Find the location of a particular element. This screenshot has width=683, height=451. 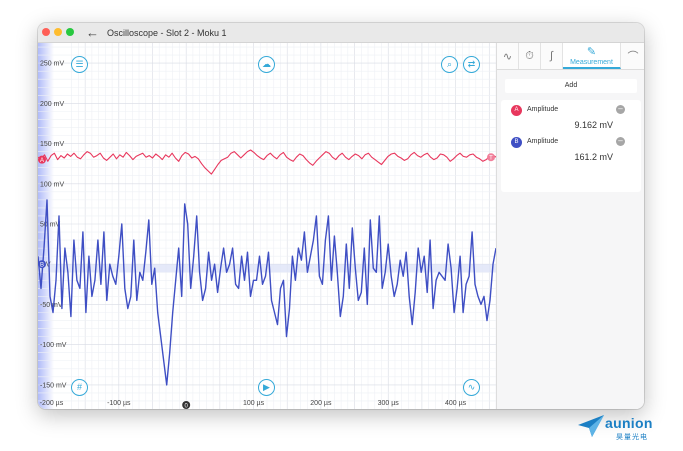

measurement-item: B Amplitude – 161.2 mV is located at coordinates (571, 152).